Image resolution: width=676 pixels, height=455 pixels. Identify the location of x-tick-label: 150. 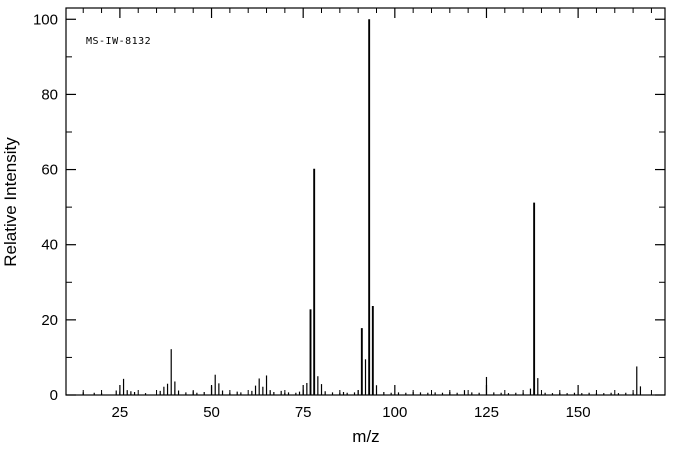
(578, 412).